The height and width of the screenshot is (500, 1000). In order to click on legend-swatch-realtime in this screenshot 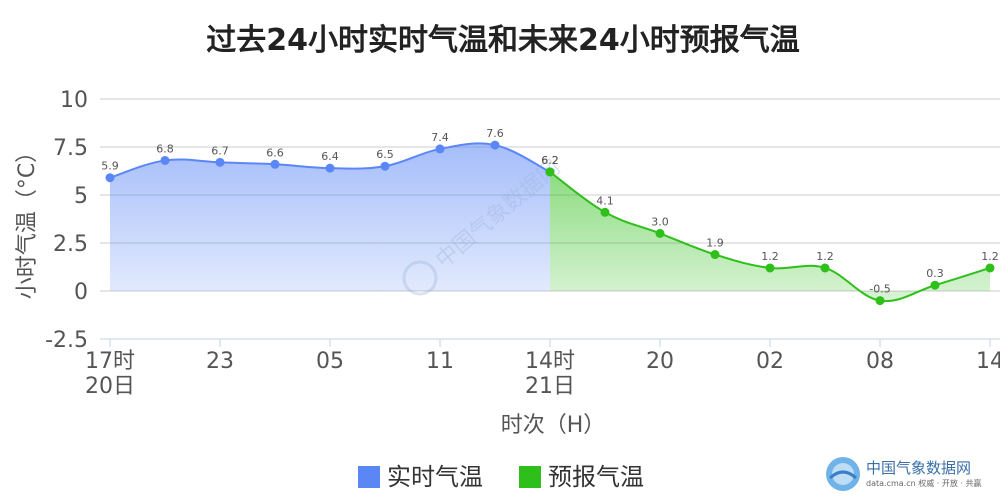, I will do `click(369, 477)`.